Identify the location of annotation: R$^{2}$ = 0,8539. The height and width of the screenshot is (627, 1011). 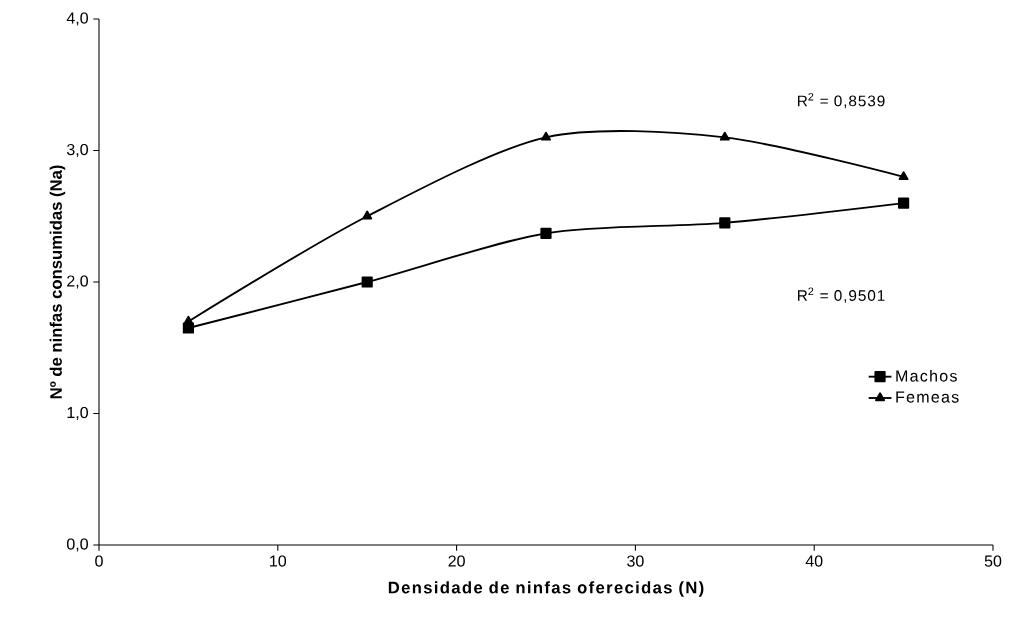
(841, 100).